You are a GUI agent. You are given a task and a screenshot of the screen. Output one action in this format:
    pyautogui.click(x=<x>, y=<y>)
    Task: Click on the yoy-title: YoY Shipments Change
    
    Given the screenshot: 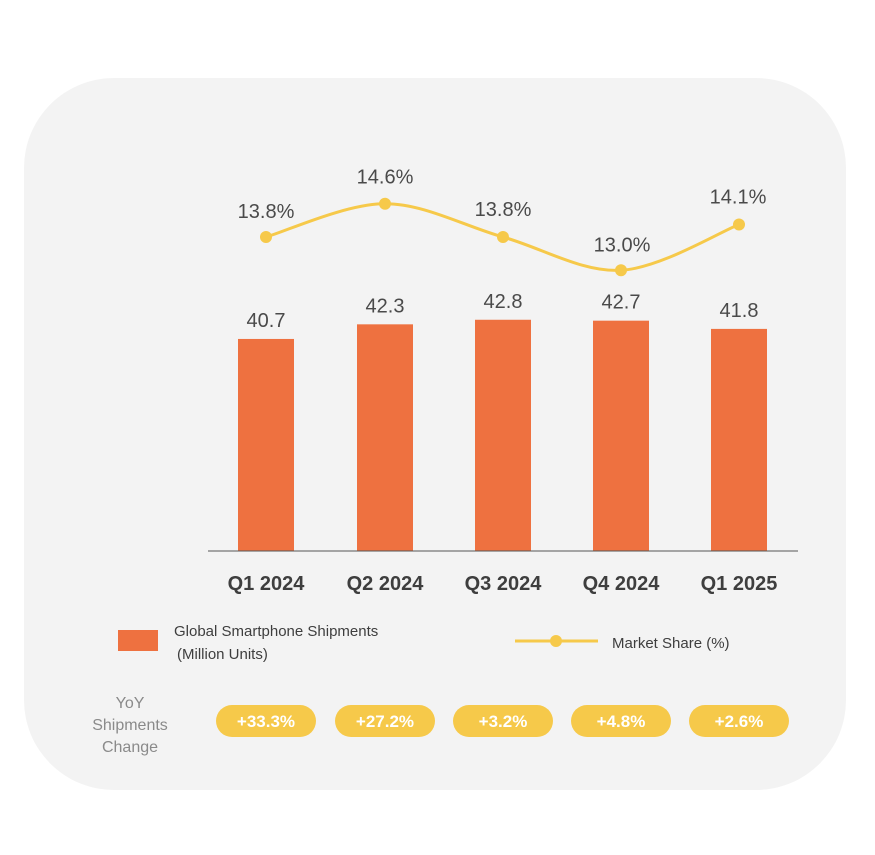 What is the action you would take?
    pyautogui.click(x=130, y=725)
    